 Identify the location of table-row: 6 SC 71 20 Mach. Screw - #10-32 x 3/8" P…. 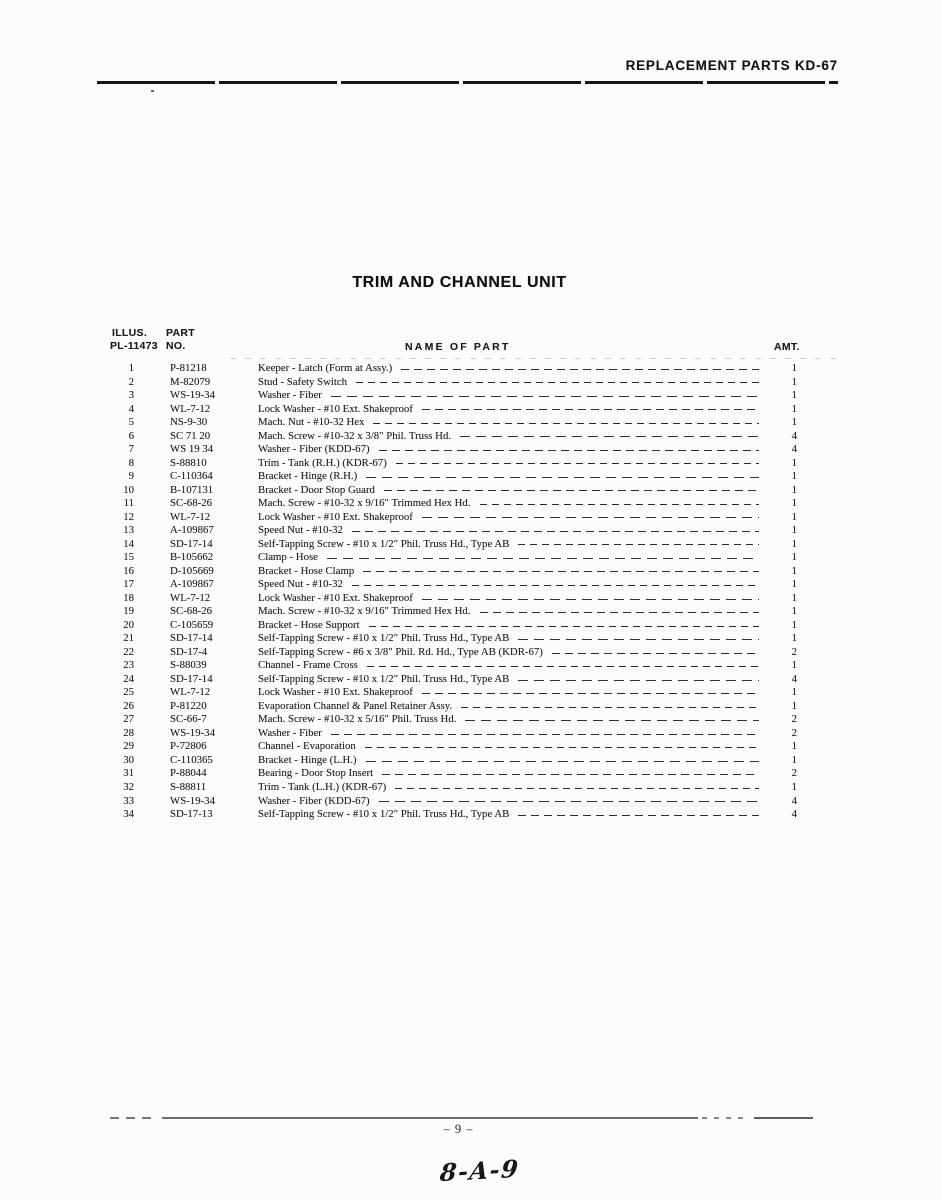
(454, 437).